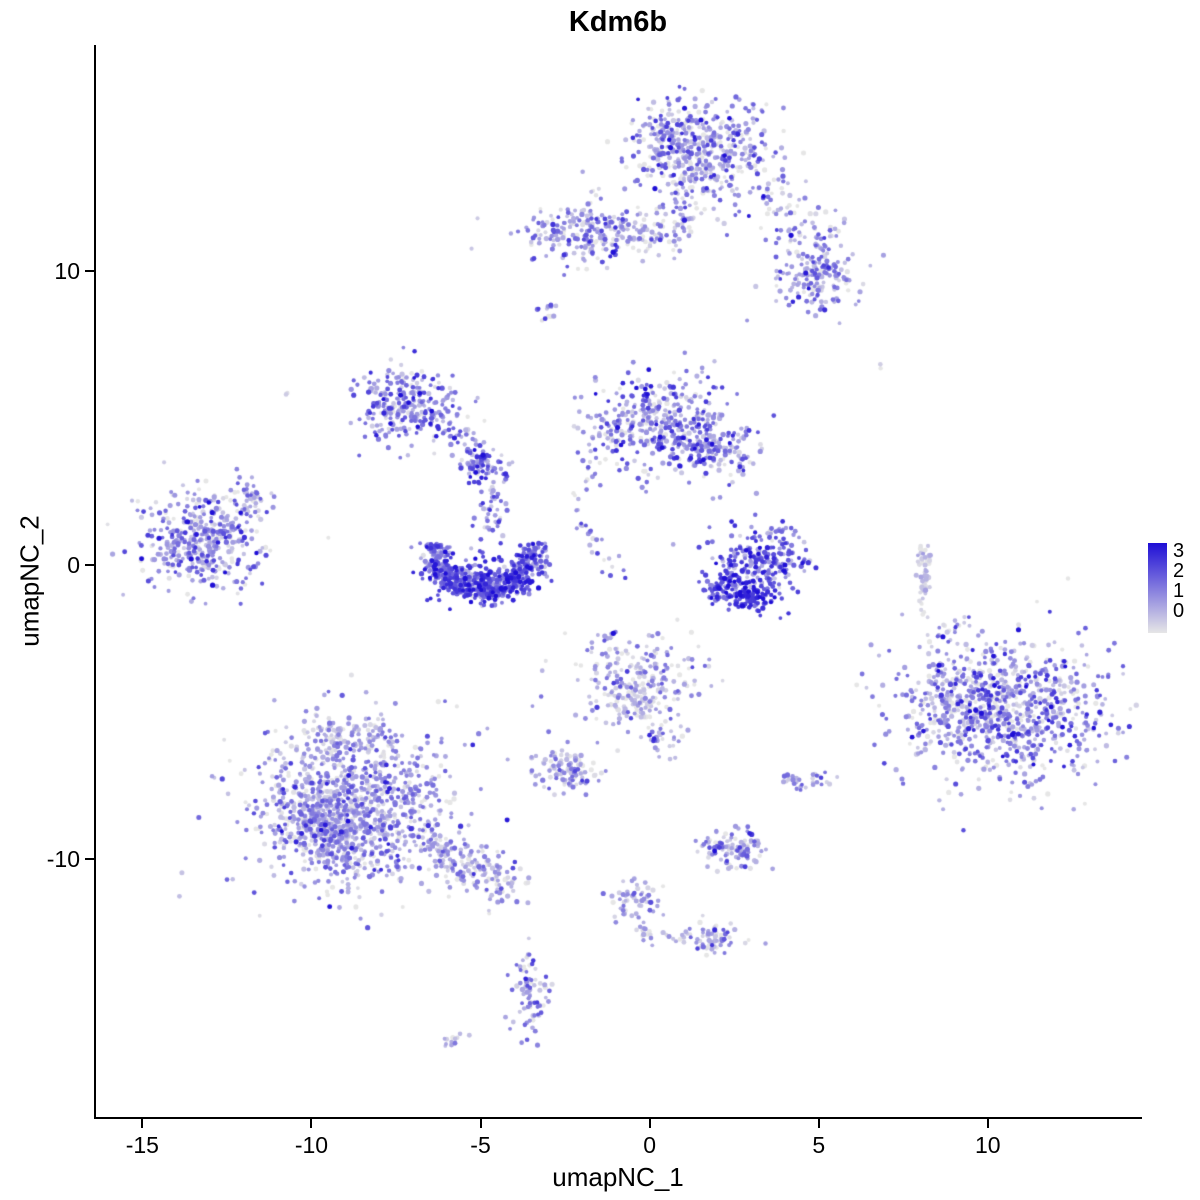  What do you see at coordinates (142, 1145) in the screenshot?
I see `x-tick-label: -15` at bounding box center [142, 1145].